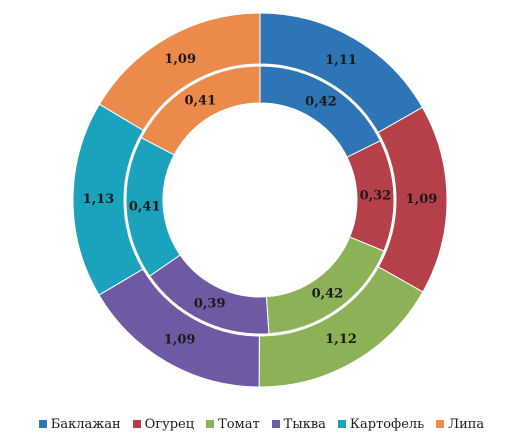 The height and width of the screenshot is (445, 523). I want to click on inner-label-4: 0,41, so click(145, 206).